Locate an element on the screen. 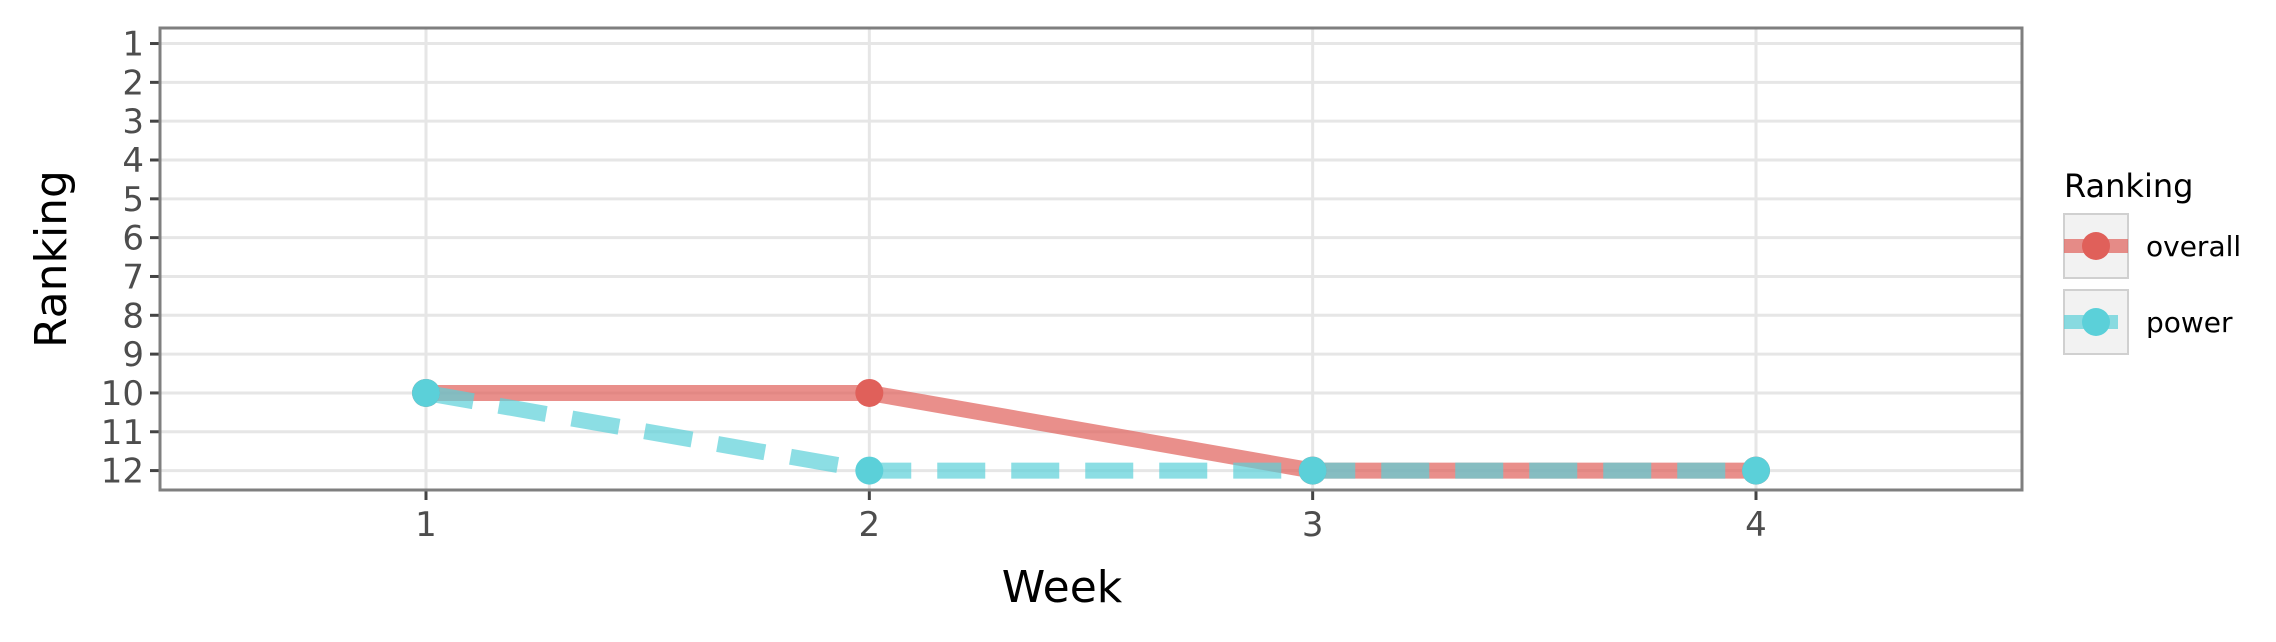 The width and height of the screenshot is (2276, 642). x-tick-label: 3 is located at coordinates (1313, 525).